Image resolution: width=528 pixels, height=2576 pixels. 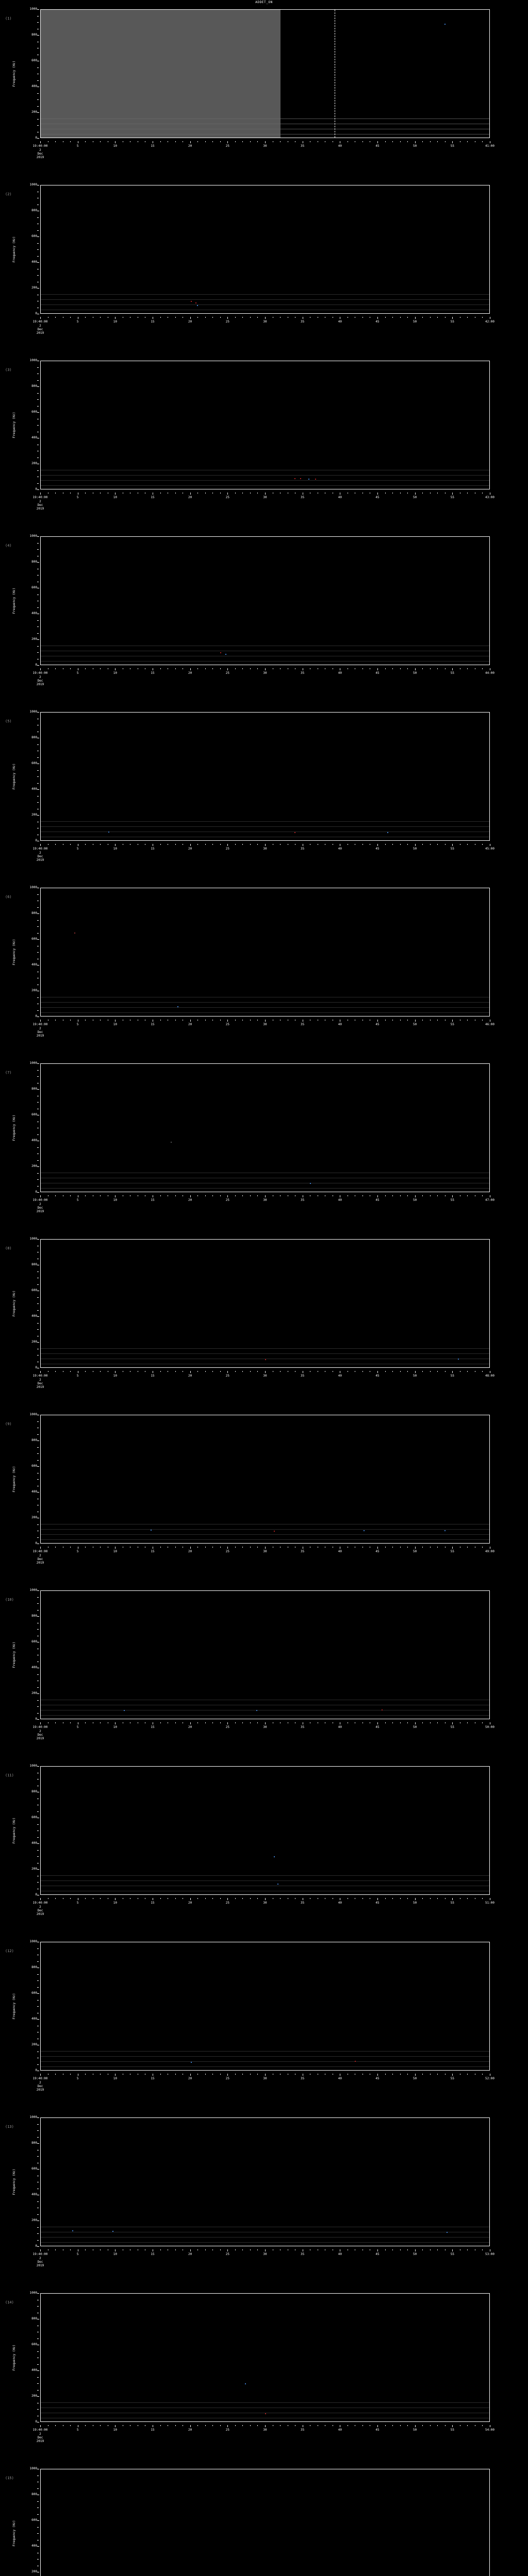 I want to click on y-tick-label: 600, so click(x=34, y=412).